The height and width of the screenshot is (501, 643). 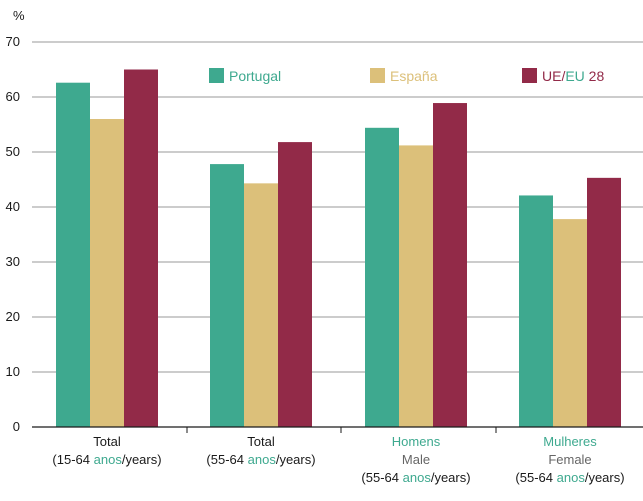 What do you see at coordinates (255, 76) in the screenshot?
I see `legend-label: Portugal` at bounding box center [255, 76].